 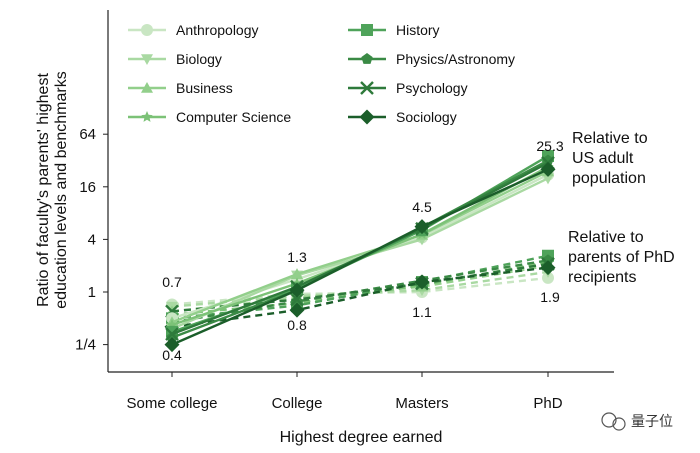 I want to click on legend-item: Biology, so click(x=175, y=59).